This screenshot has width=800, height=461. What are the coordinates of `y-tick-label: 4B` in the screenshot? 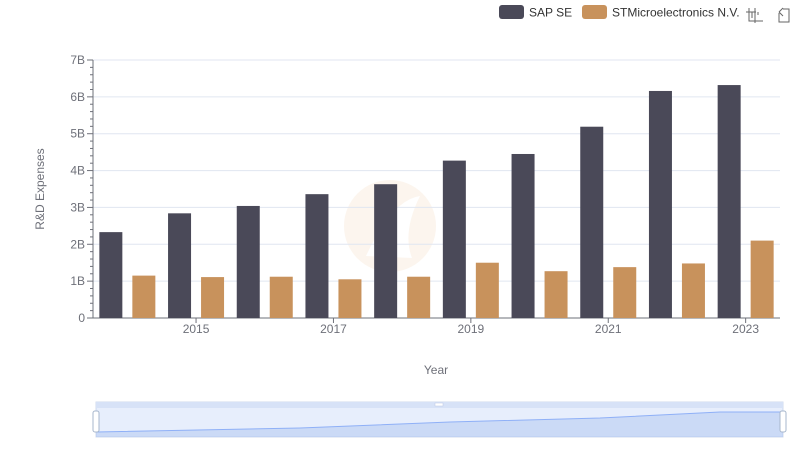 It's located at (77, 171).